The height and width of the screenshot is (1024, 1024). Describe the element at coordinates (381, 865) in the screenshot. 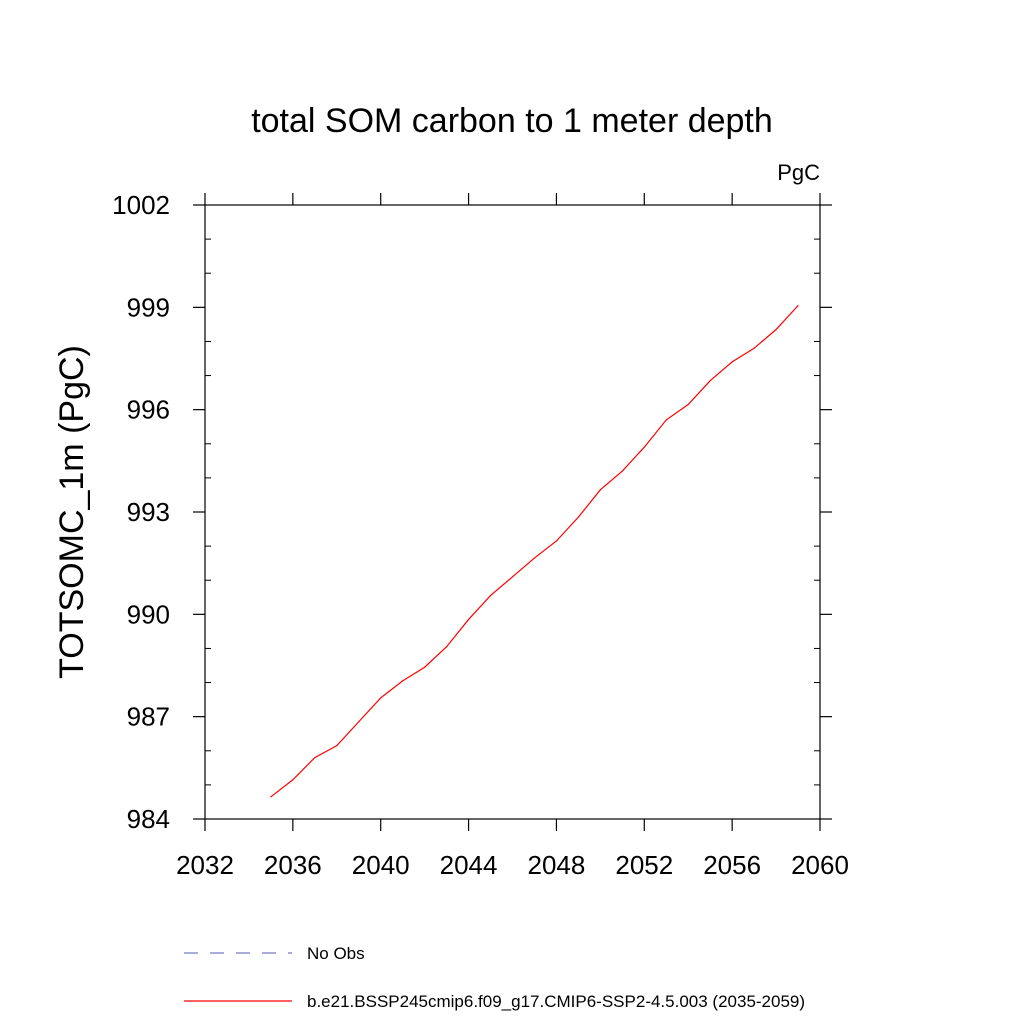

I see `x-tick-label: 2040` at that location.